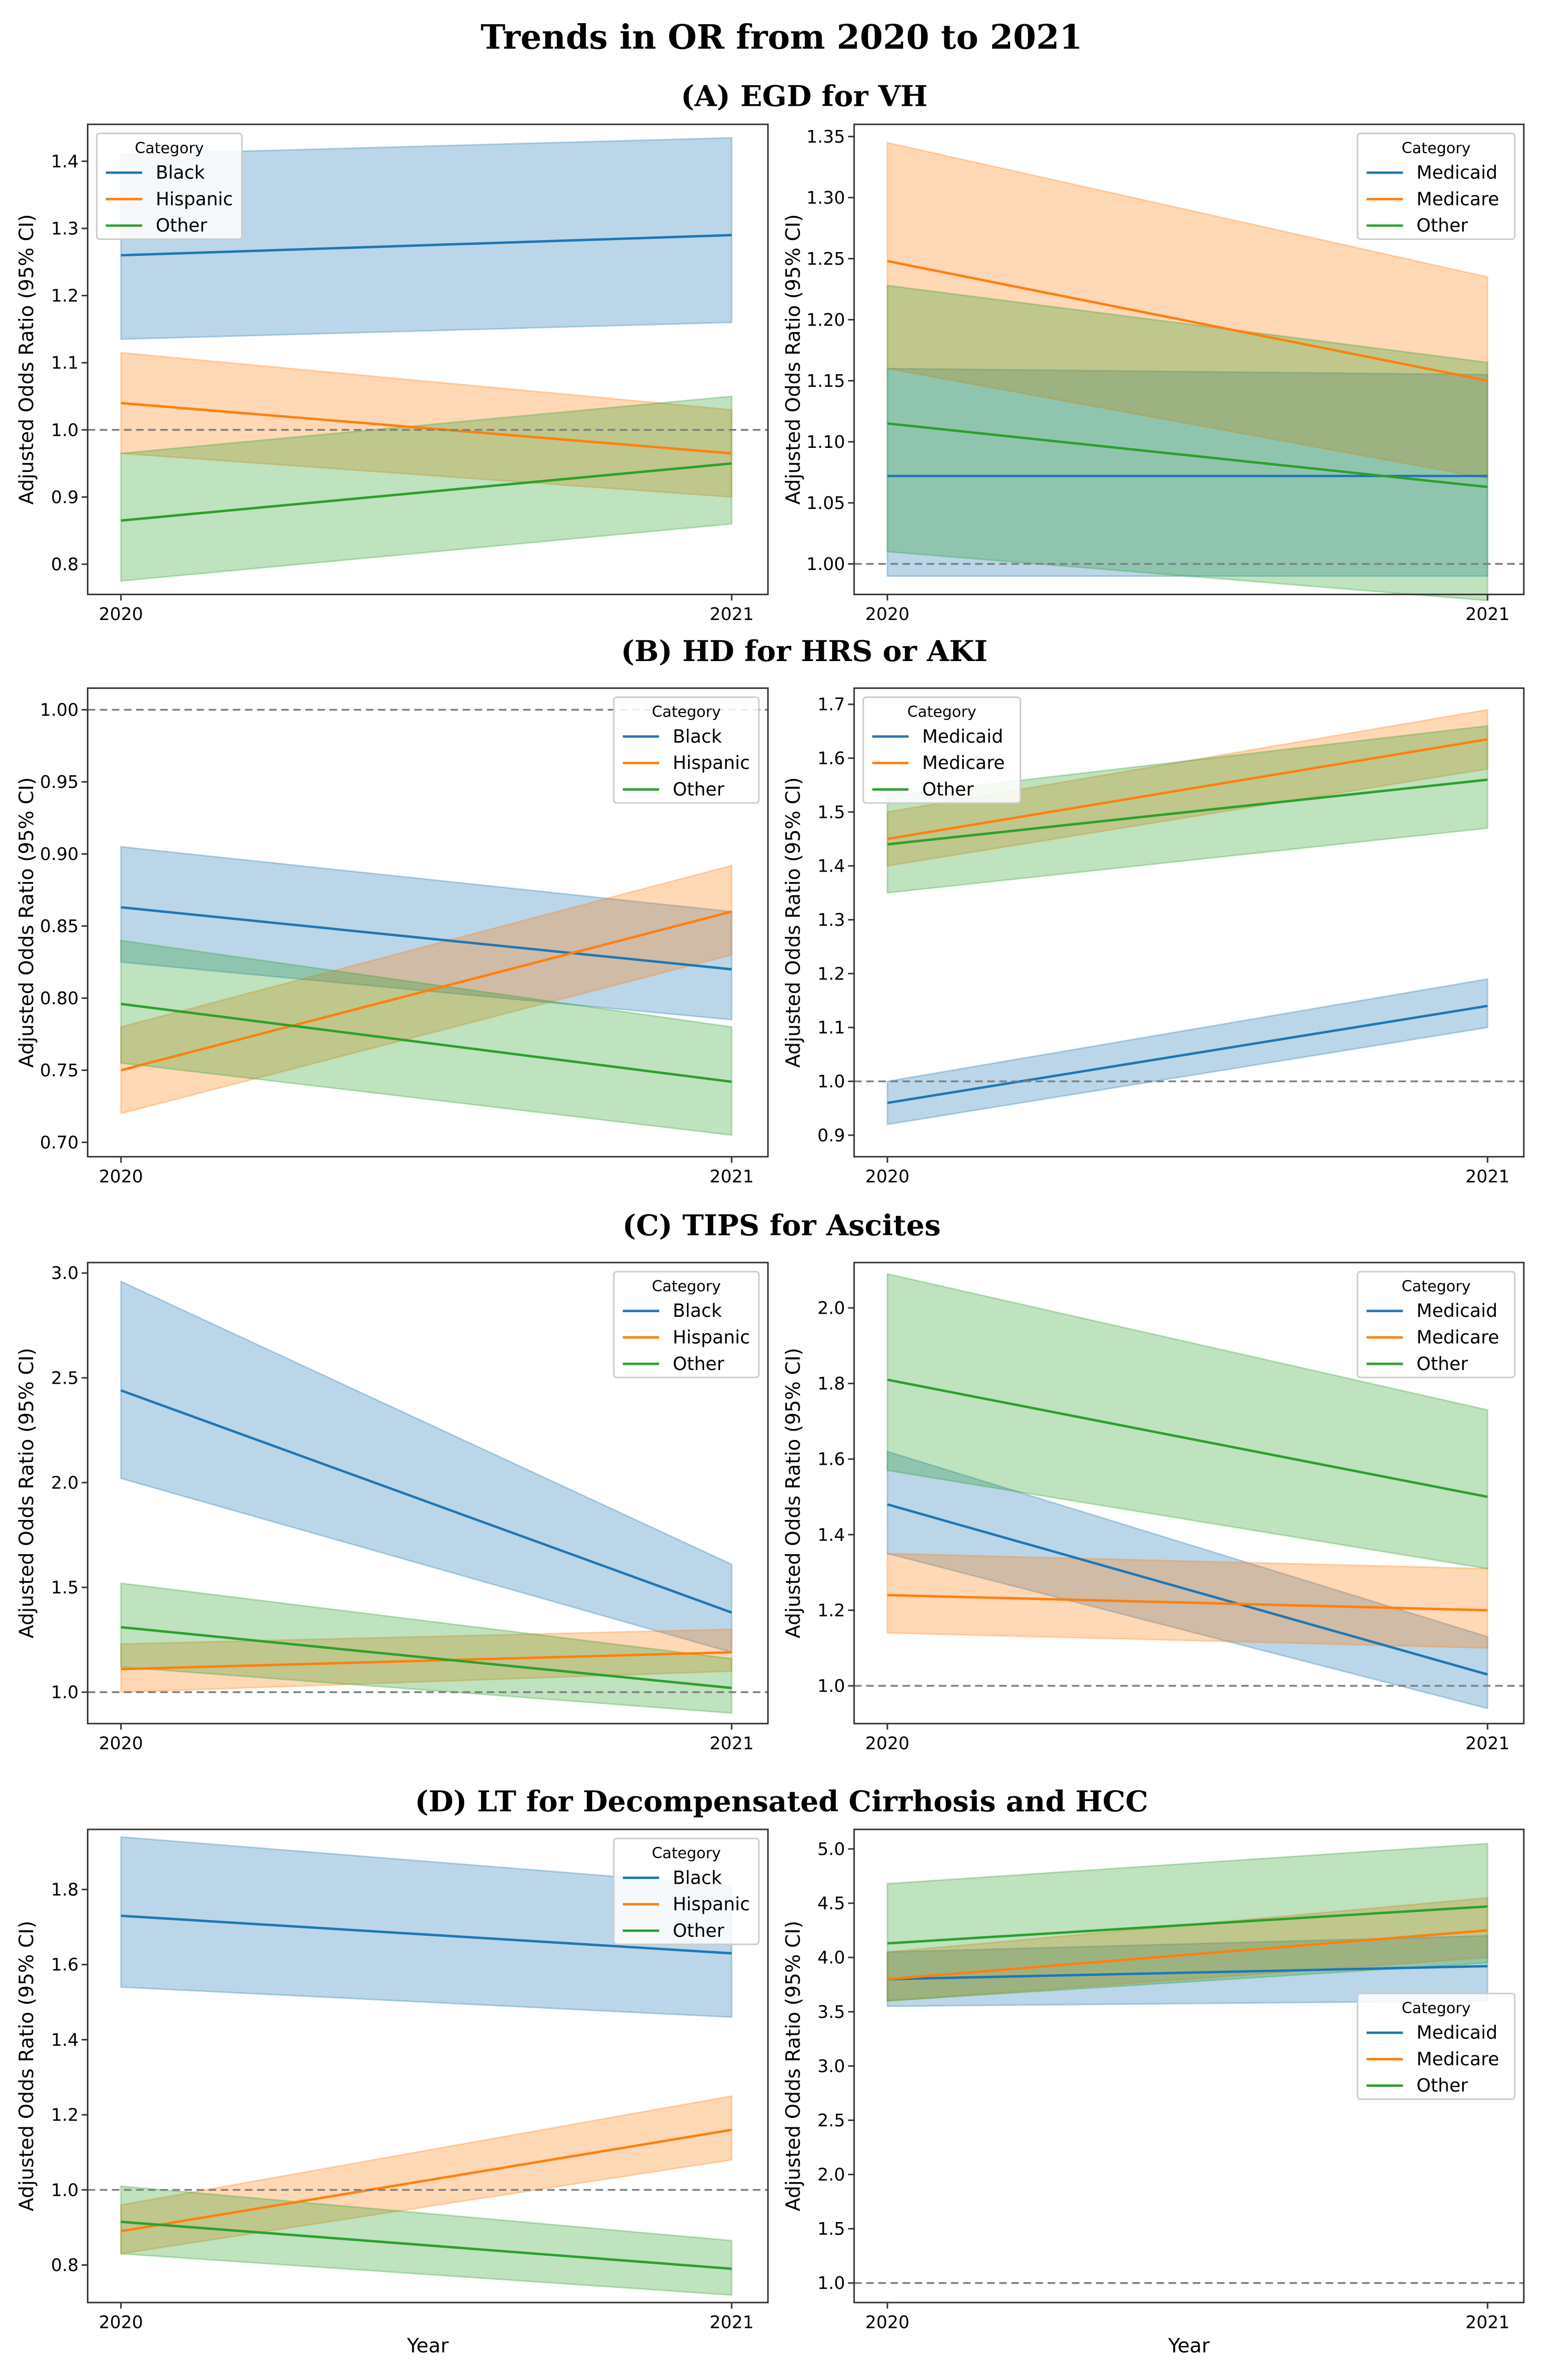  What do you see at coordinates (825, 197) in the screenshot?
I see `y-tick-label: 1.30` at bounding box center [825, 197].